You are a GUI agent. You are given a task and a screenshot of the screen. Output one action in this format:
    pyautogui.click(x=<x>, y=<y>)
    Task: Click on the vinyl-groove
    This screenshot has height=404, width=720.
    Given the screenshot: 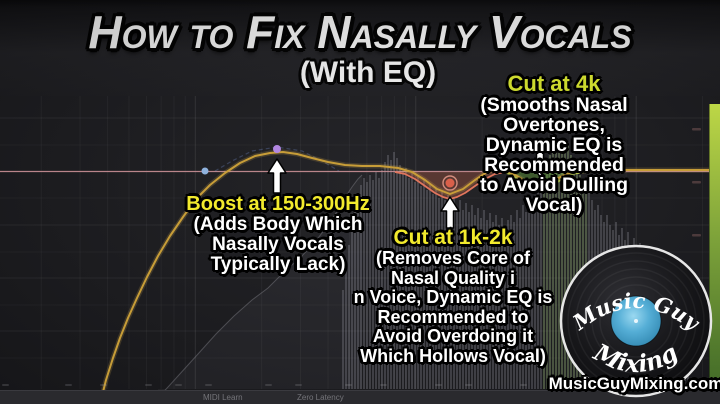 What is the action you would take?
    pyautogui.click(x=636, y=321)
    